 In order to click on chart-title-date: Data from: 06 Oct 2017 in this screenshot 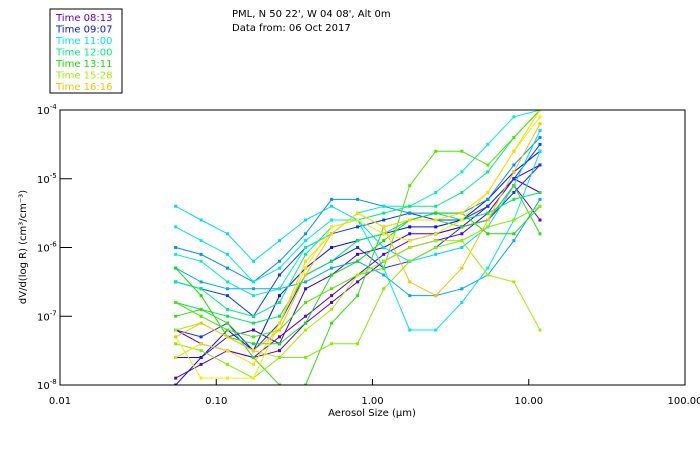, I will do `click(291, 28)`.